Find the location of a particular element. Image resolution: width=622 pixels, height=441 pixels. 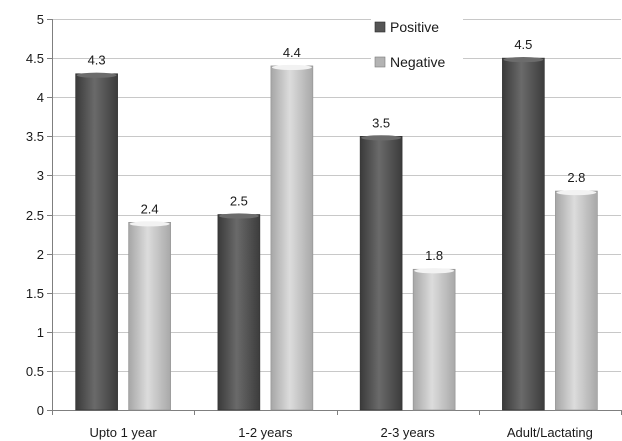

data-label-negative-3: 2.8 is located at coordinates (576, 177).